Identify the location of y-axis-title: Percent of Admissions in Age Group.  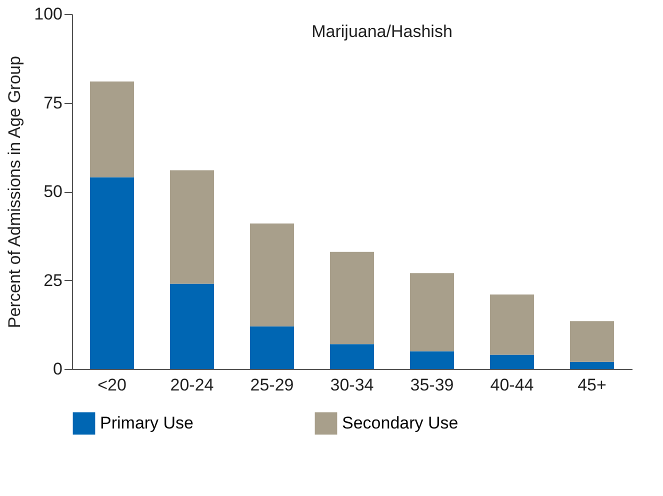
(14, 192).